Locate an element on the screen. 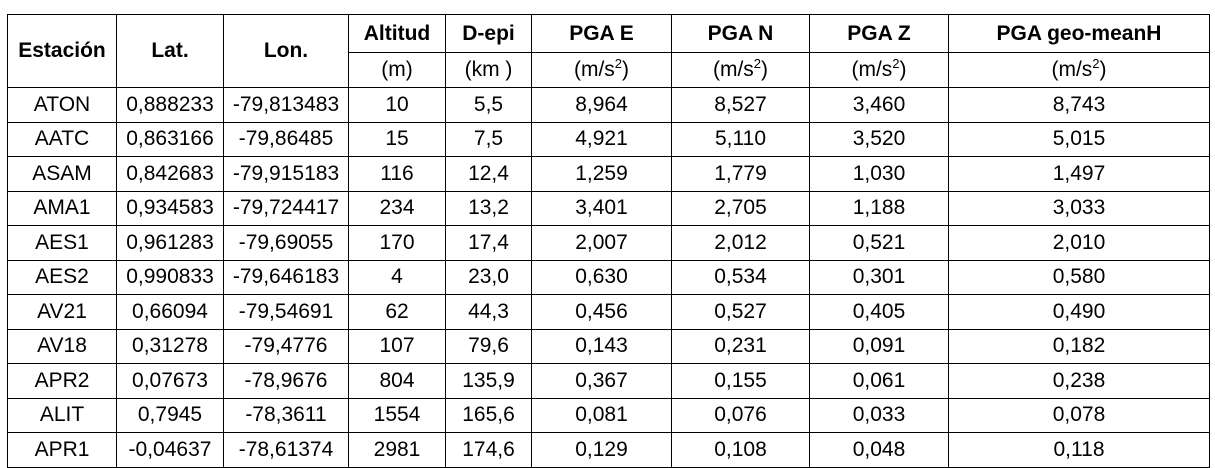 The height and width of the screenshot is (468, 1215). cell-pga-e: 8,964 is located at coordinates (601, 105).